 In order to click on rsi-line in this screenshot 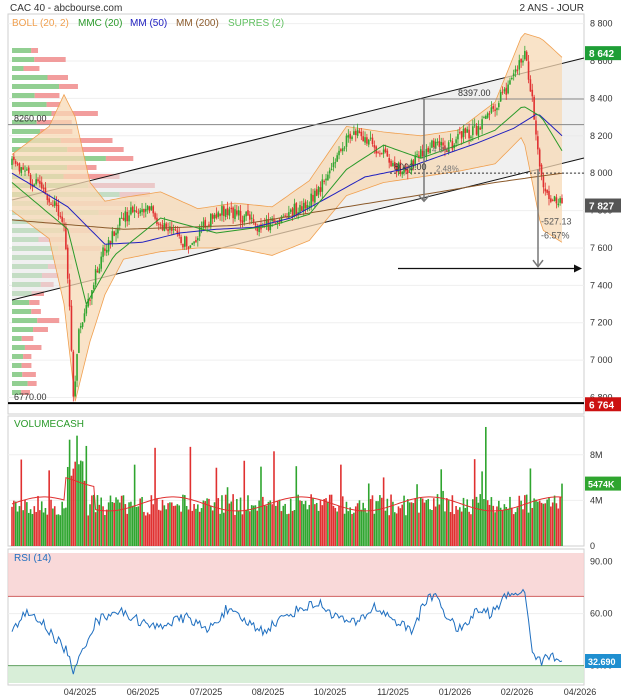, I will do `click(287, 631)`.